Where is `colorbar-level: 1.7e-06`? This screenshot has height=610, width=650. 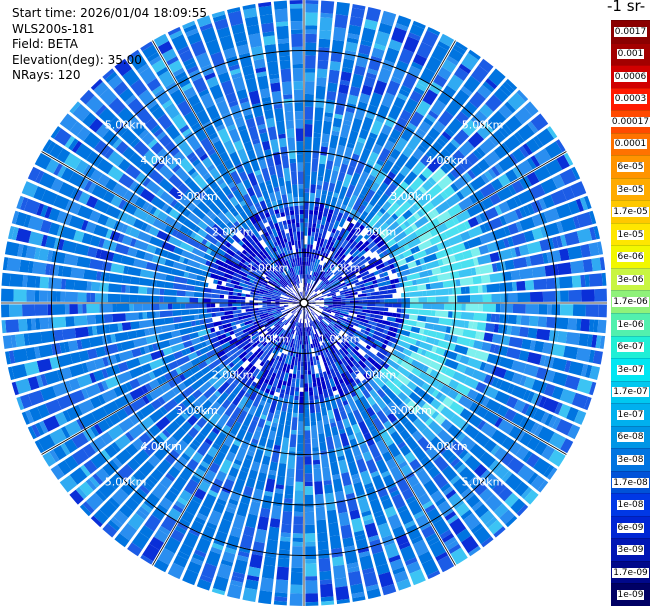
colorbar-level: 1.7e-06 is located at coordinates (630, 301).